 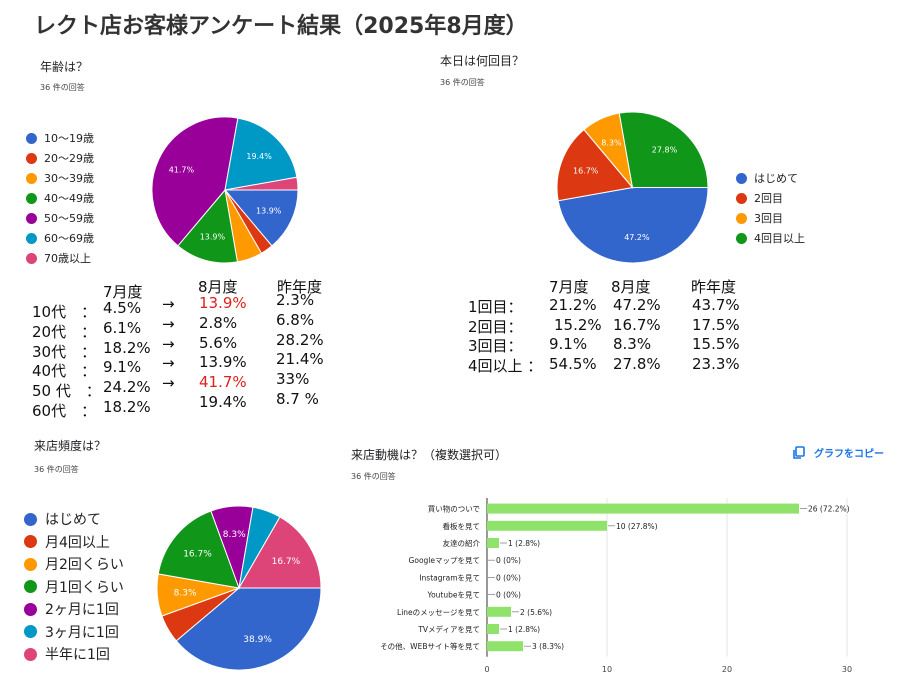 What do you see at coordinates (779, 238) in the screenshot?
I see `legend-label: 4回目以上` at bounding box center [779, 238].